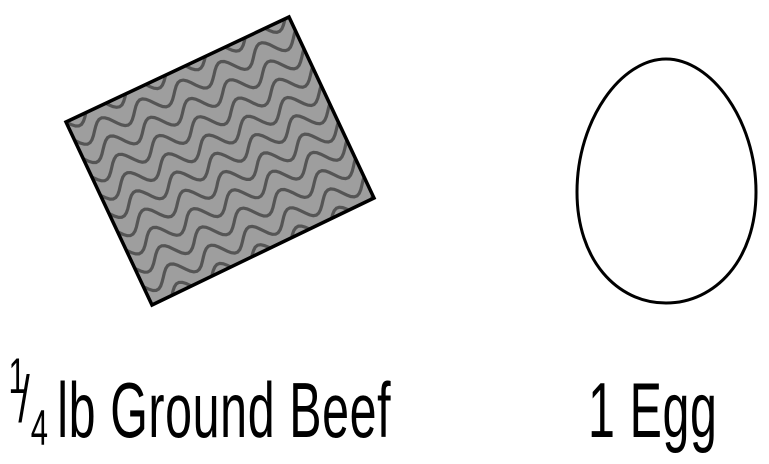 The width and height of the screenshot is (769, 464). What do you see at coordinates (24, 399) in the screenshot?
I see `fraction-slash: /` at bounding box center [24, 399].